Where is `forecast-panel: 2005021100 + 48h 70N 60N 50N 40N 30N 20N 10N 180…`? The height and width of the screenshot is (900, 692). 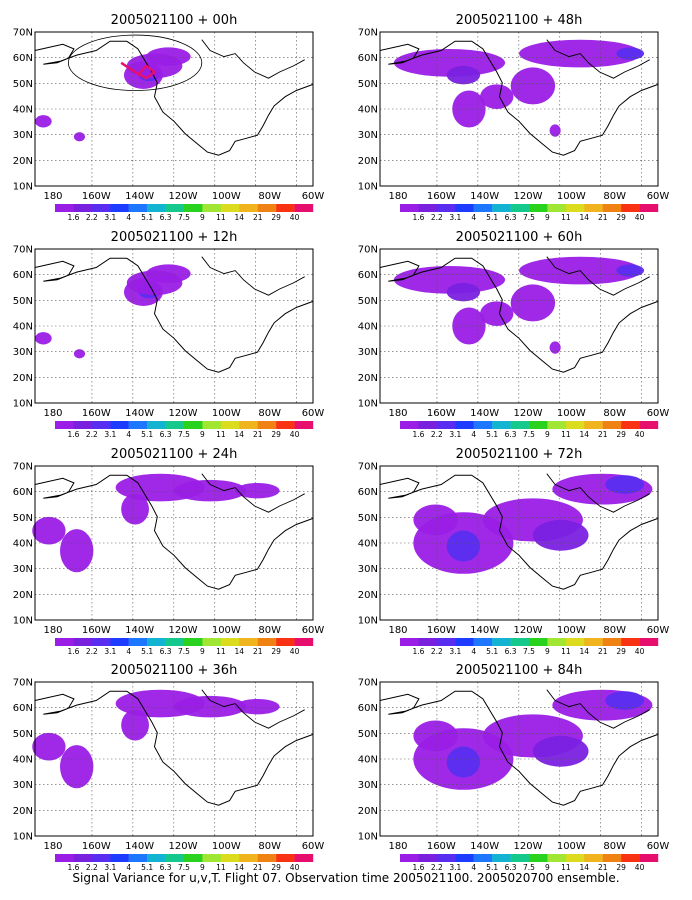 forecast-panel: 2005021100 + 48h 70N 60N 50N 40N 30N 20N 10N 180… is located at coordinates (514, 117).